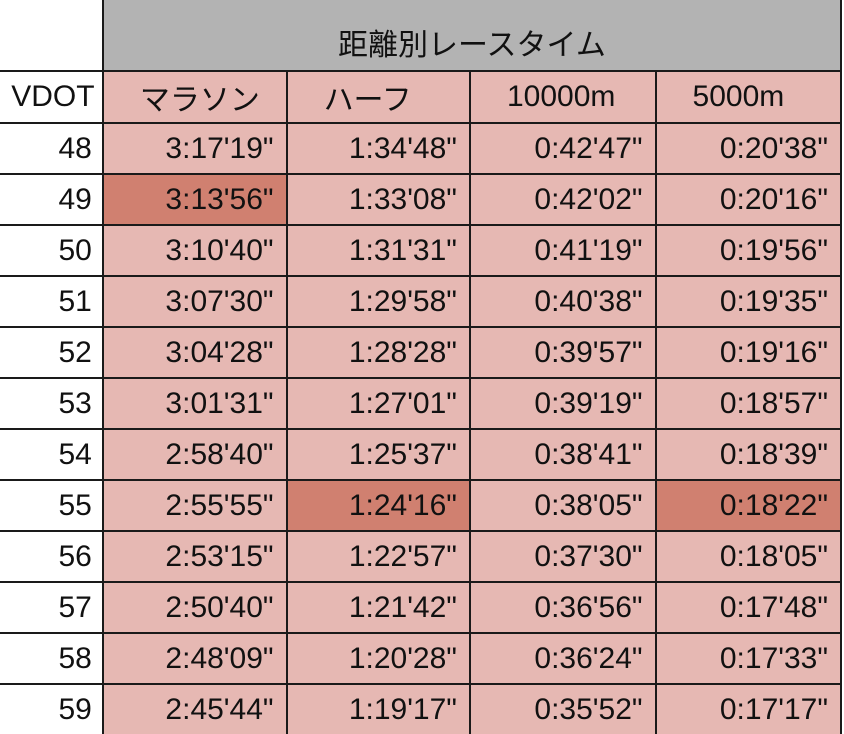 The image size is (844, 734). Describe the element at coordinates (562, 607) in the screenshot. I see `time-cell-10000m: 0:36'56"` at that location.